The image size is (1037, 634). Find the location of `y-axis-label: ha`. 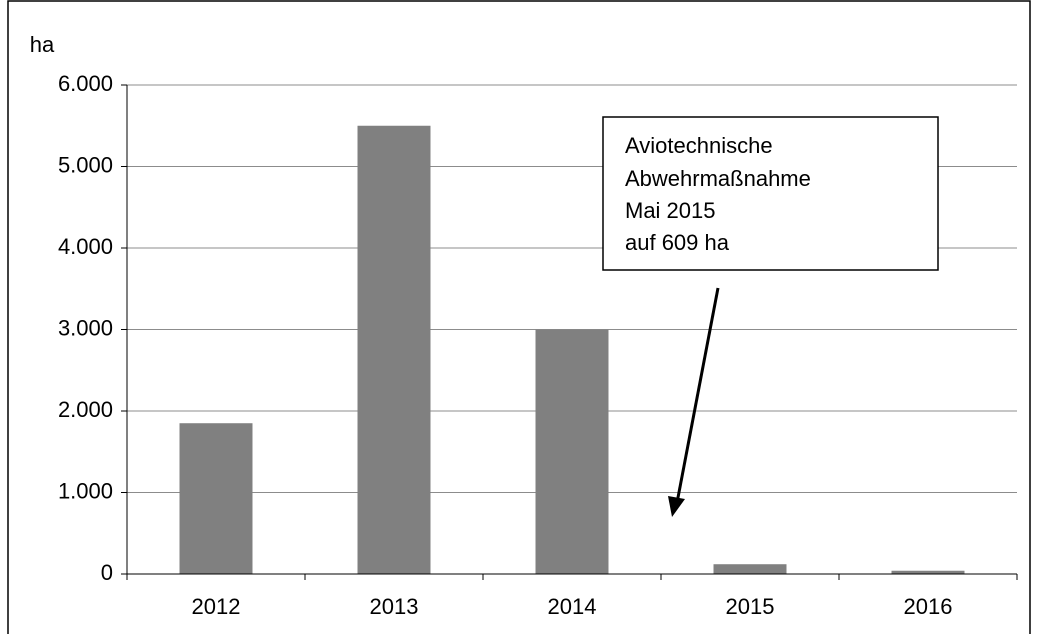

y-axis-label: ha is located at coordinates (42, 44).